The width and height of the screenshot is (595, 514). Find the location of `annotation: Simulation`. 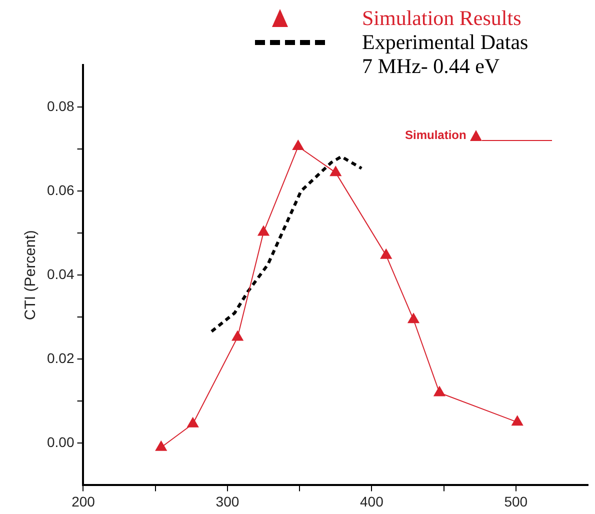

annotation: Simulation is located at coordinates (435, 135).